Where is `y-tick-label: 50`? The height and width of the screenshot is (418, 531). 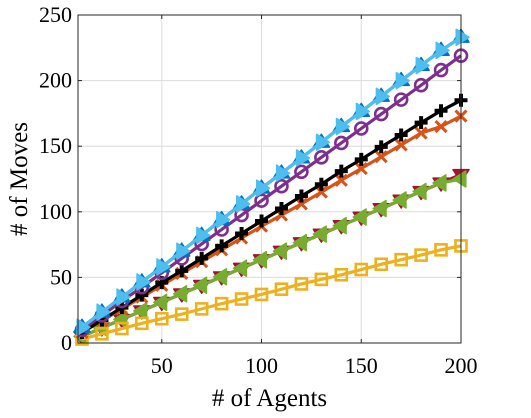
y-tick-label: 50 is located at coordinates (61, 276).